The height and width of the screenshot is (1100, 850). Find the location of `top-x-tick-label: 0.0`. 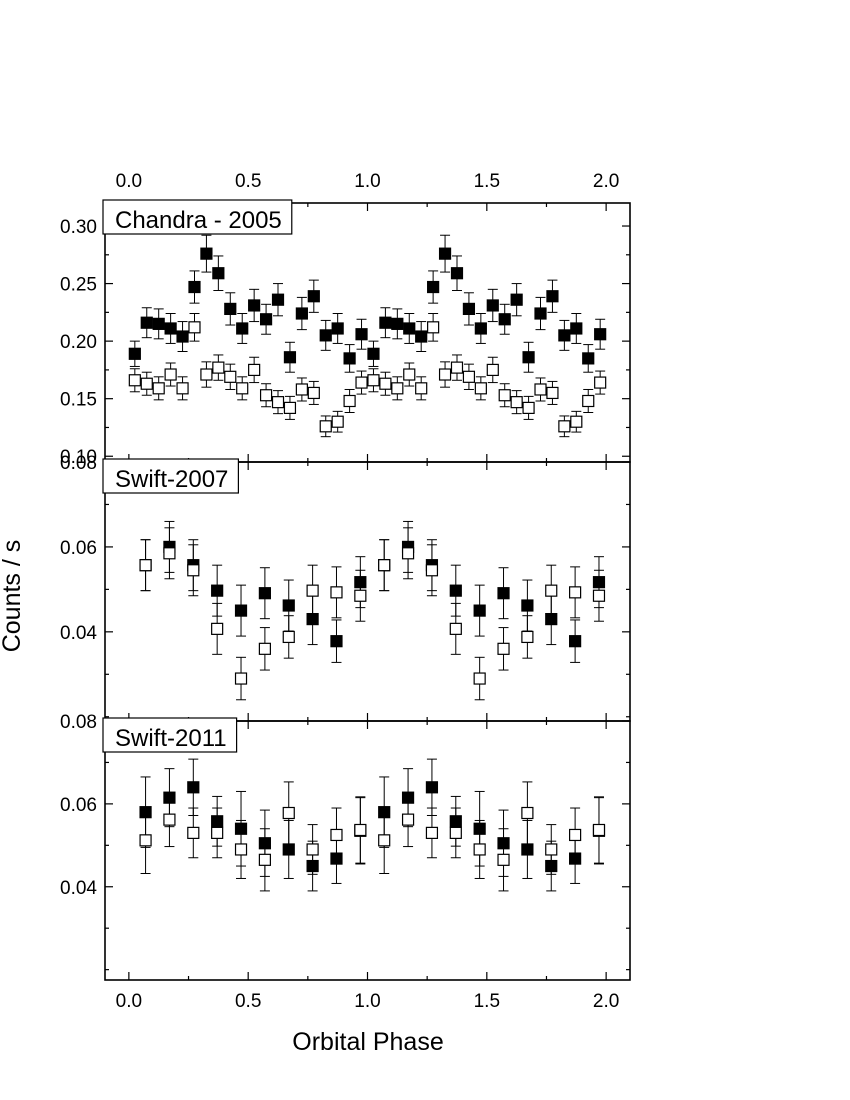

top-x-tick-label: 0.0 is located at coordinates (129, 181).